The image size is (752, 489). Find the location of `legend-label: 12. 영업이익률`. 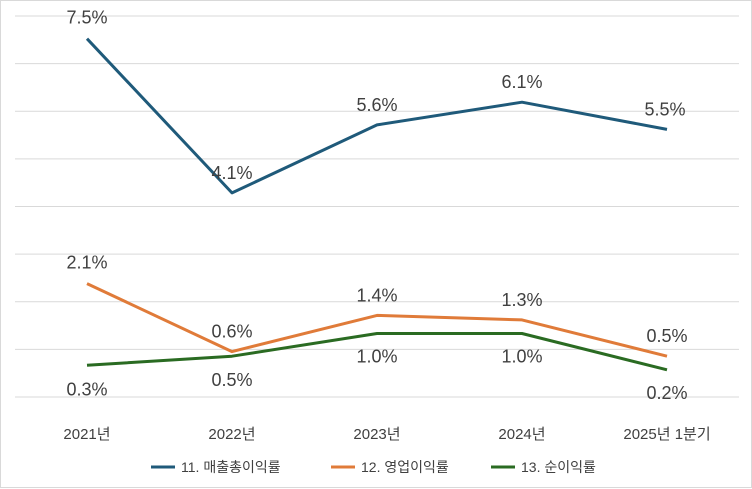

legend-label: 12. 영업이익률 is located at coordinates (405, 467).